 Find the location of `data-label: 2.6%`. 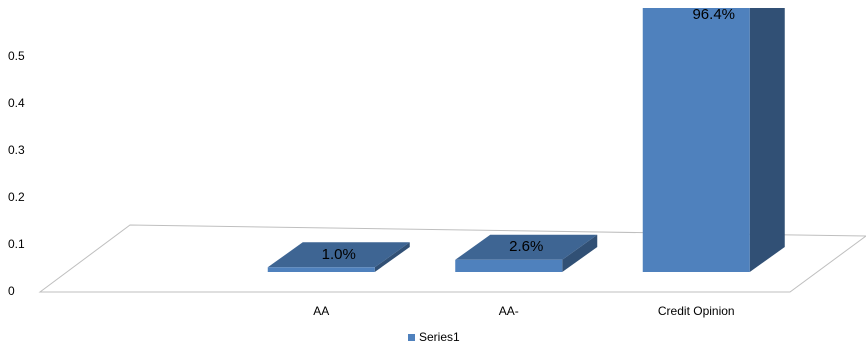

data-label: 2.6% is located at coordinates (526, 246).